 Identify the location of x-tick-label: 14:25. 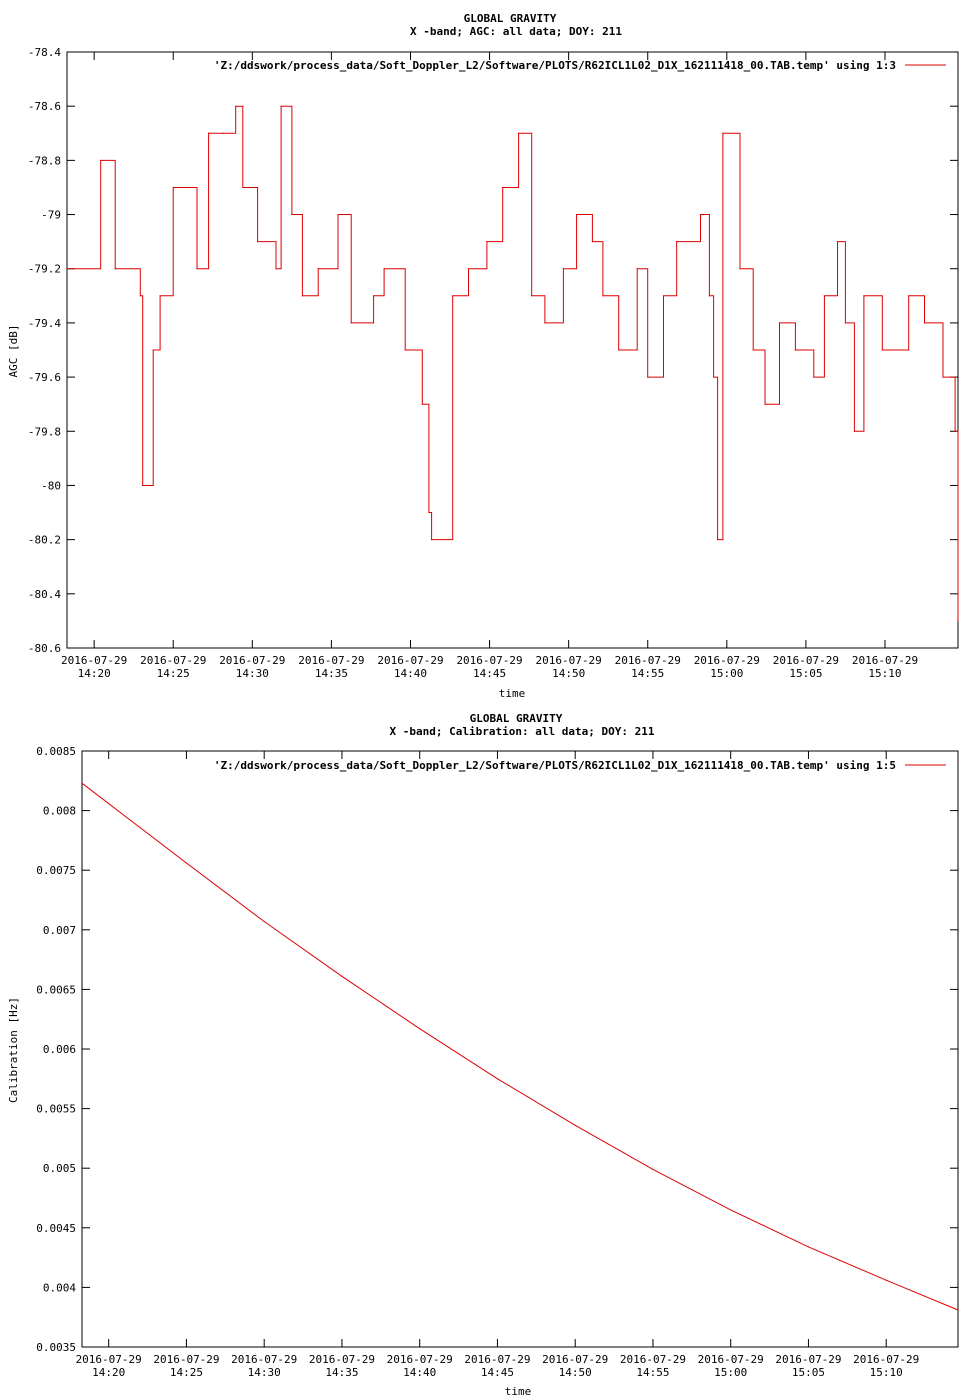
(173, 673).